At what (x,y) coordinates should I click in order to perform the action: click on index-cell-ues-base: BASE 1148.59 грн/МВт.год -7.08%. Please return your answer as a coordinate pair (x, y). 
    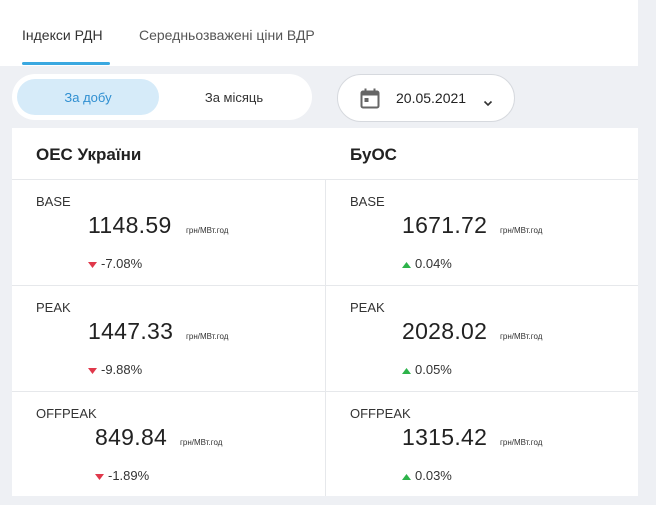
    Looking at the image, I should click on (168, 233).